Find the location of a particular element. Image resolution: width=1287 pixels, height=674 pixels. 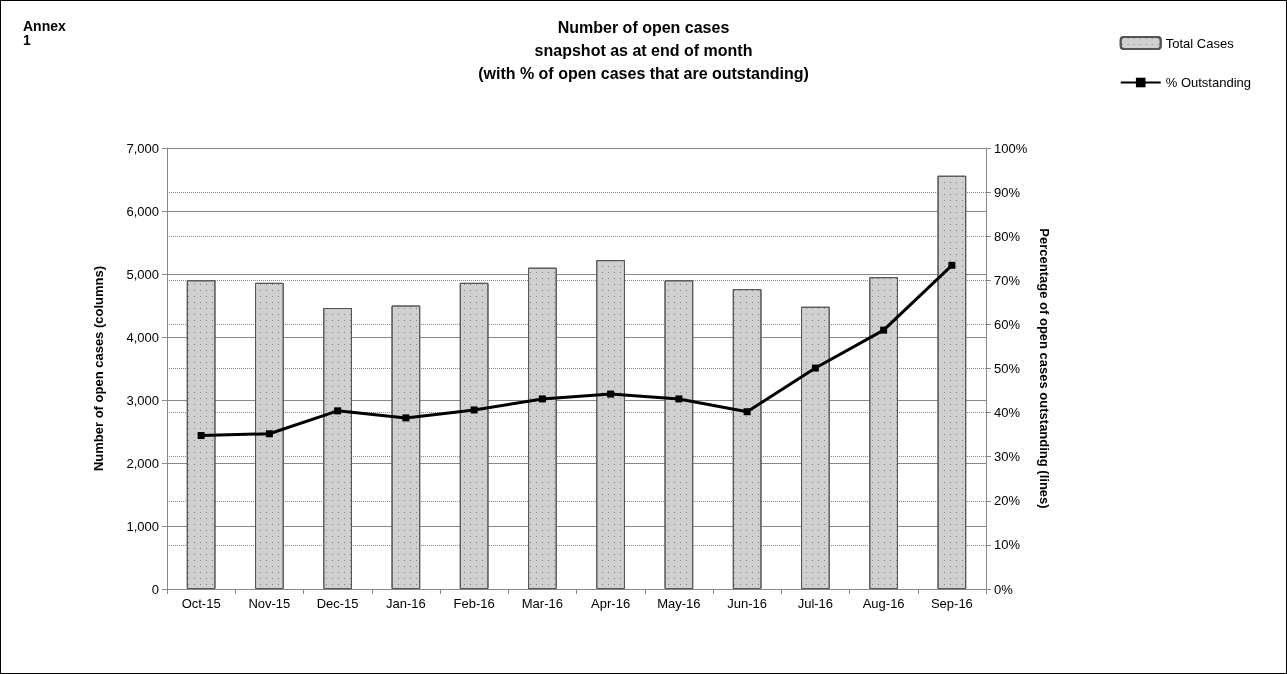

x-tick-label: Aug-16 is located at coordinates (883, 603).